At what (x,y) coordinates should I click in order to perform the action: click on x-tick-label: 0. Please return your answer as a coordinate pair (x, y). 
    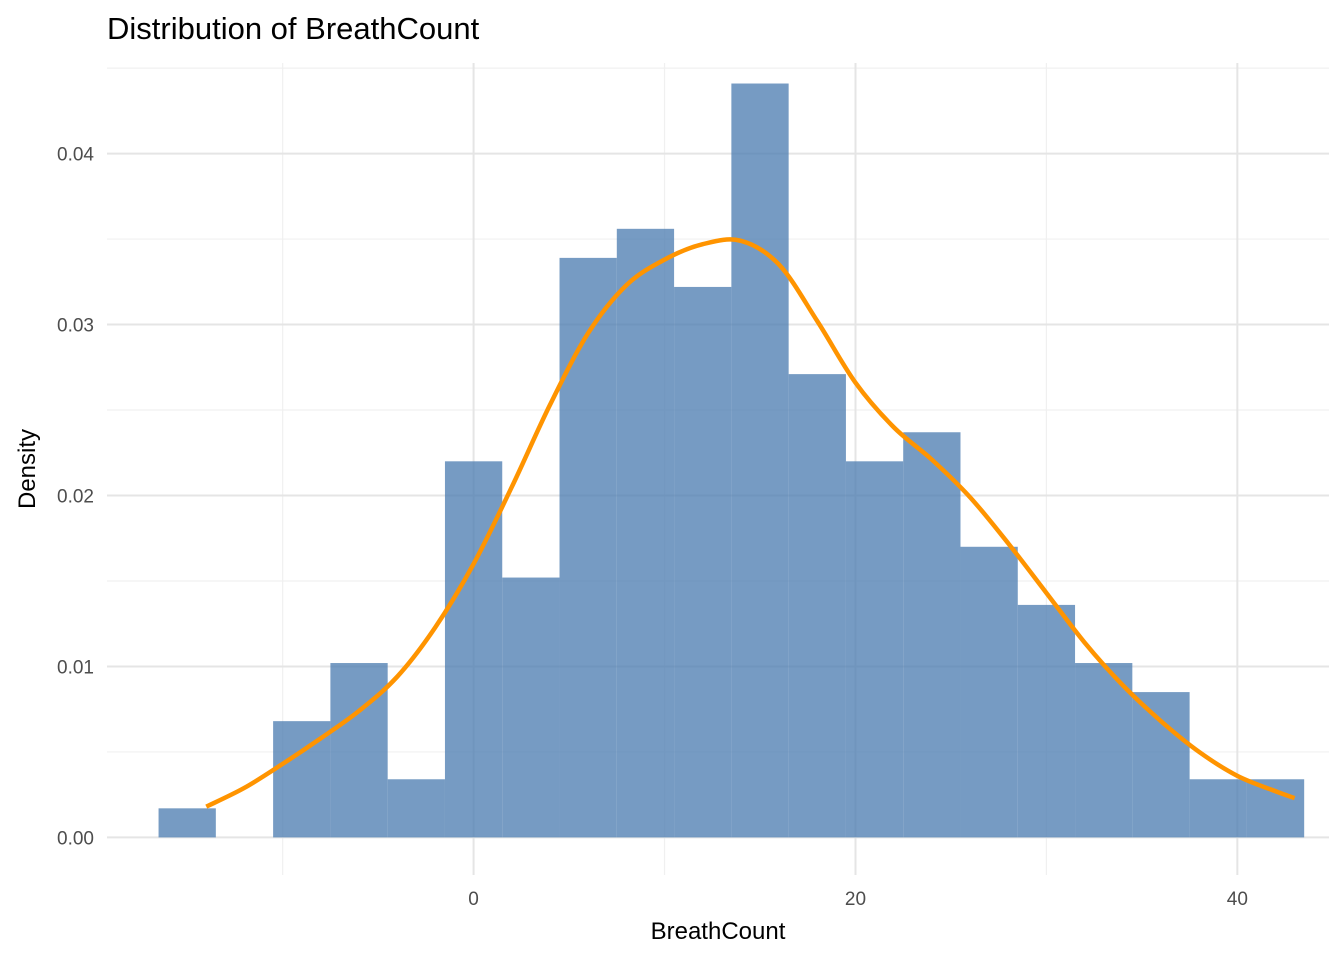
    Looking at the image, I should click on (473, 899).